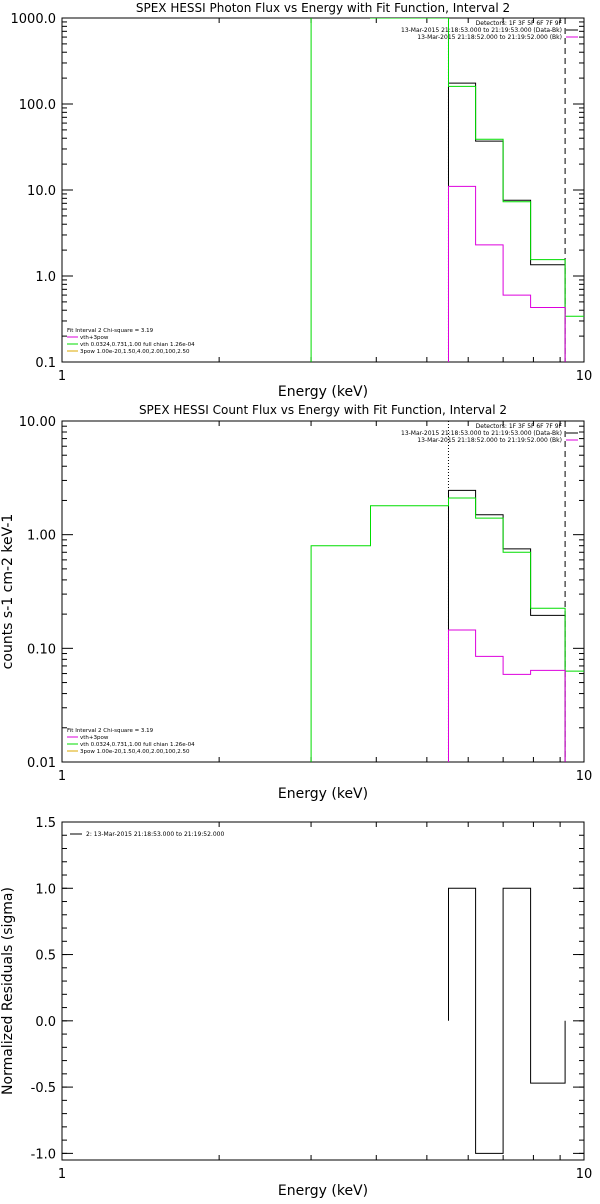 Image resolution: width=600 pixels, height=1204 pixels. What do you see at coordinates (34, 19) in the screenshot?
I see `y-tick-label: 1000.0` at bounding box center [34, 19].